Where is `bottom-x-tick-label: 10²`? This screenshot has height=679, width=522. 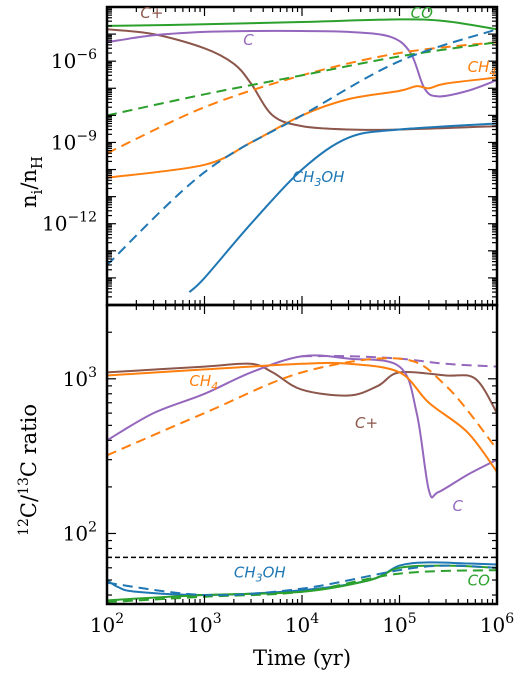
bottom-x-tick-label: 10² is located at coordinates (107, 624).